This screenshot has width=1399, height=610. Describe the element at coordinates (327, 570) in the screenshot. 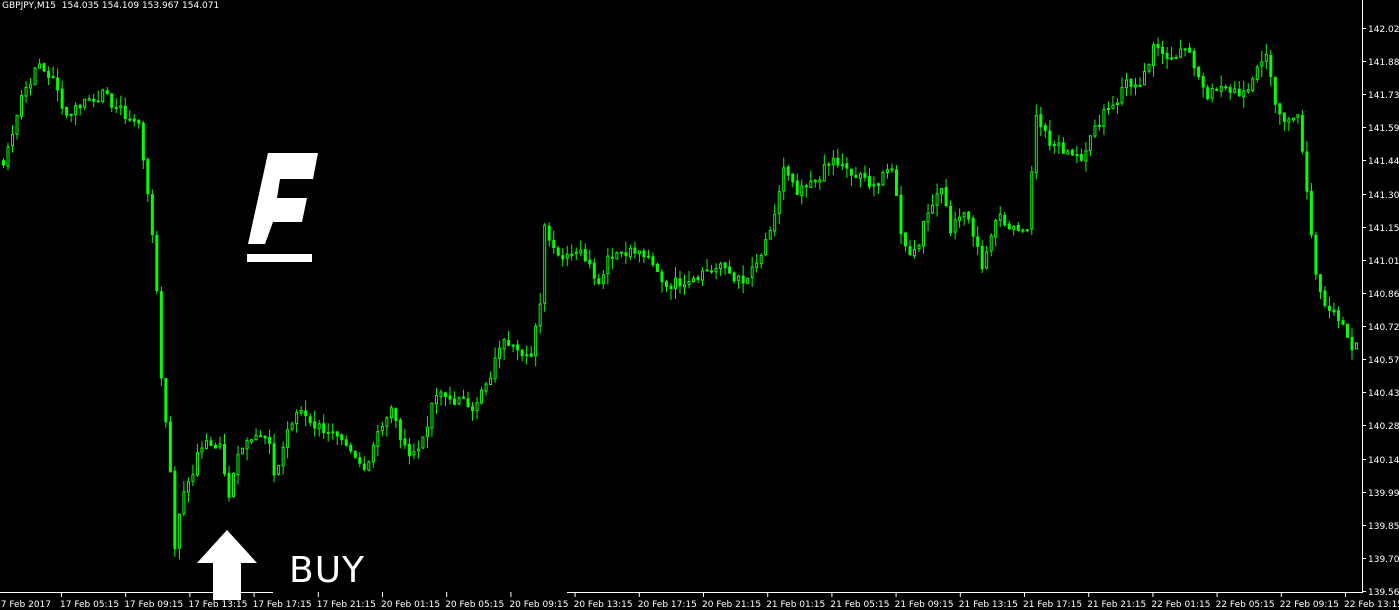

I see `buy-signal-label: BUY` at that location.